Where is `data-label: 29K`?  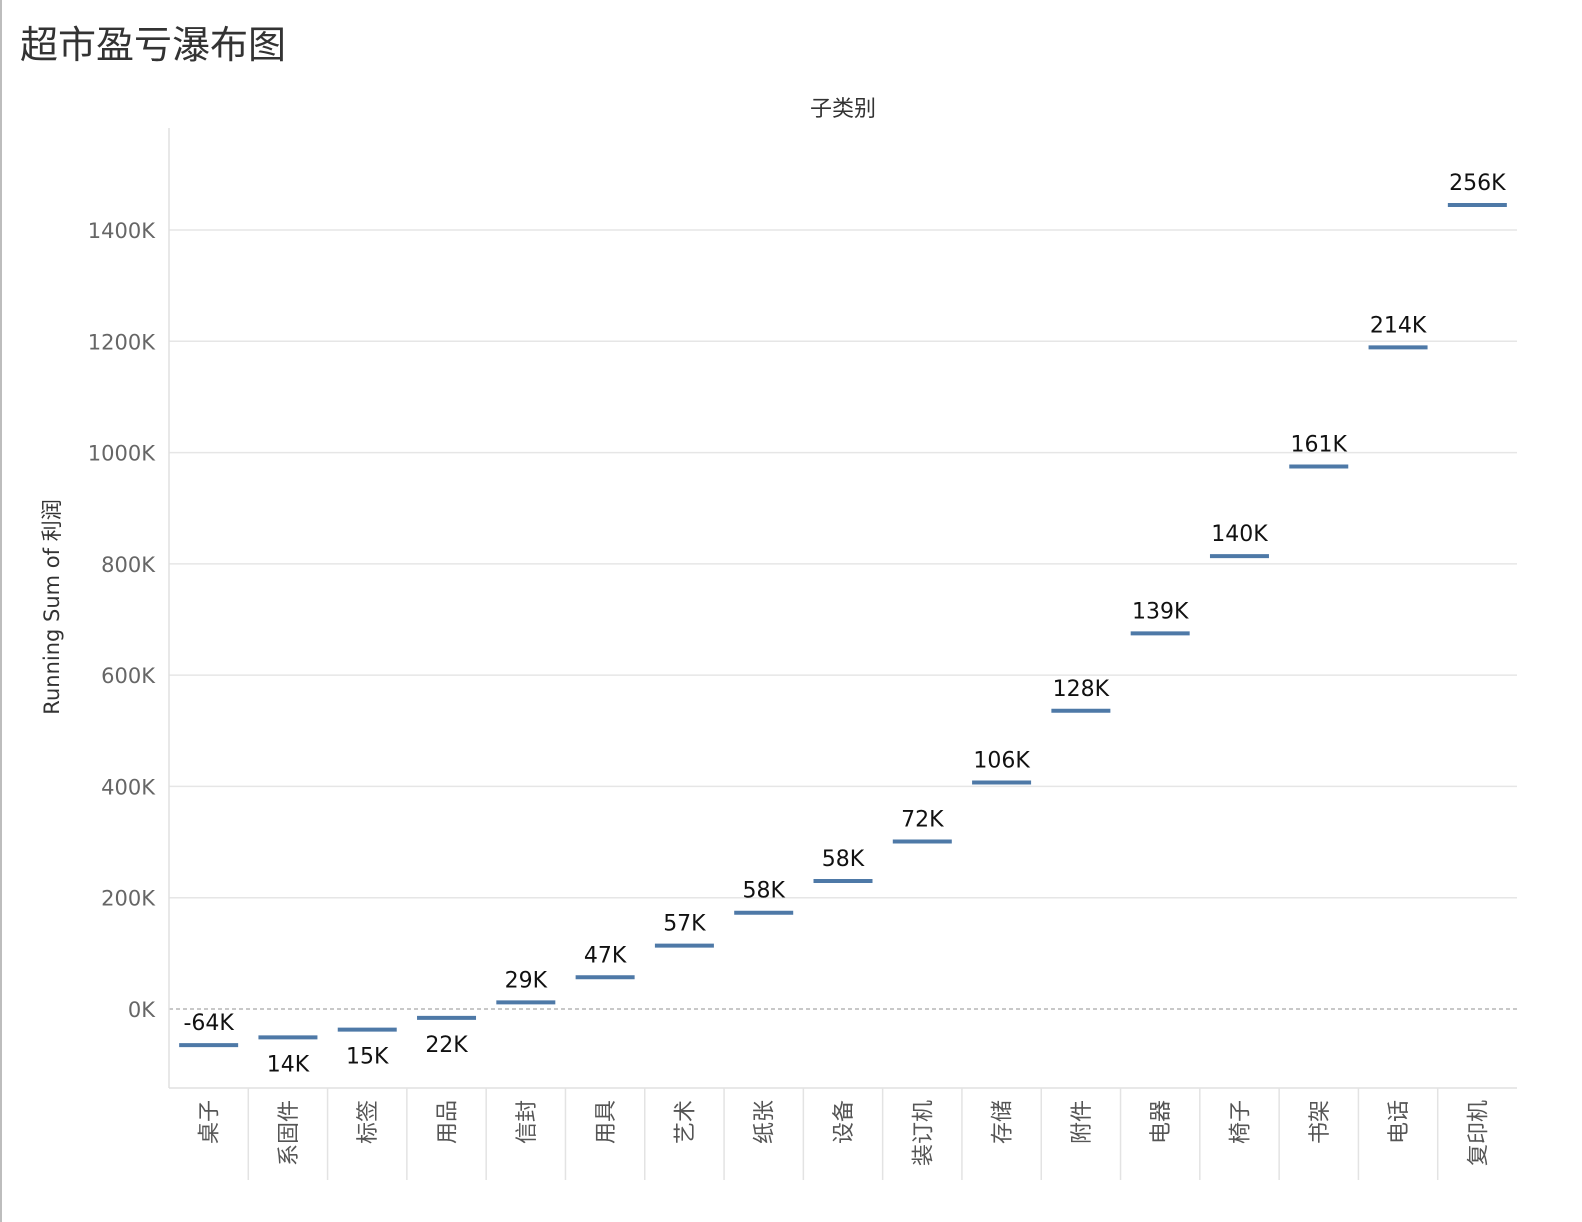
data-label: 29K is located at coordinates (526, 980).